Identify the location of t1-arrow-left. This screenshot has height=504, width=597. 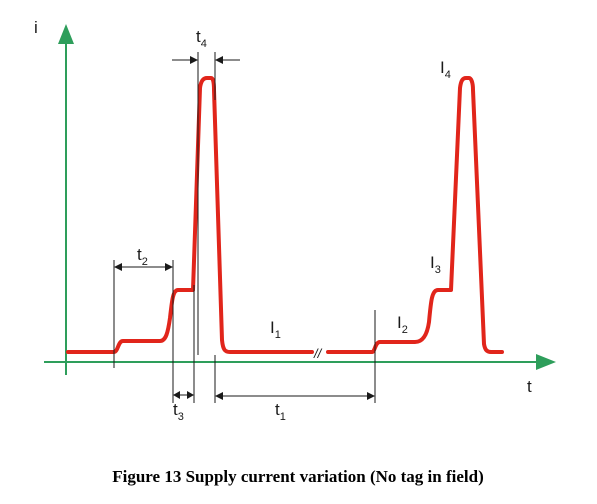
(219, 396).